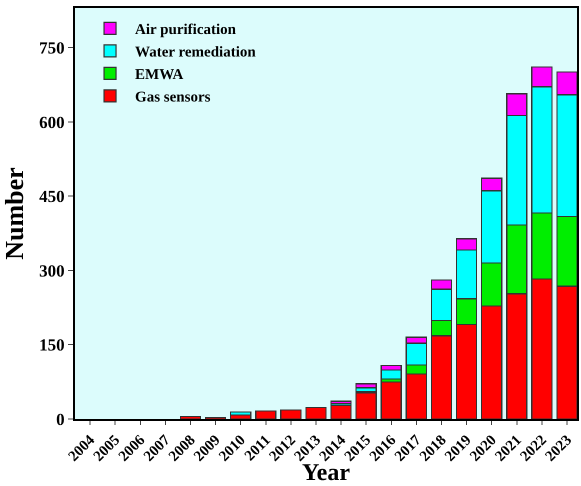  What do you see at coordinates (52, 48) in the screenshot?
I see `y-tick-label: 750` at bounding box center [52, 48].